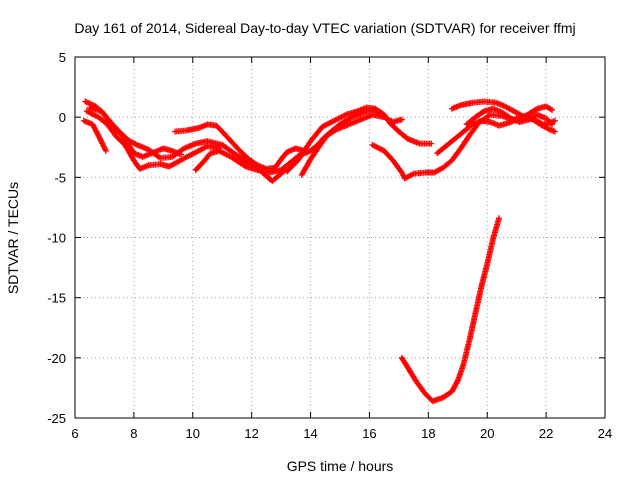 Image resolution: width=640 pixels, height=480 pixels. I want to click on x-tick-label: 24, so click(605, 433).